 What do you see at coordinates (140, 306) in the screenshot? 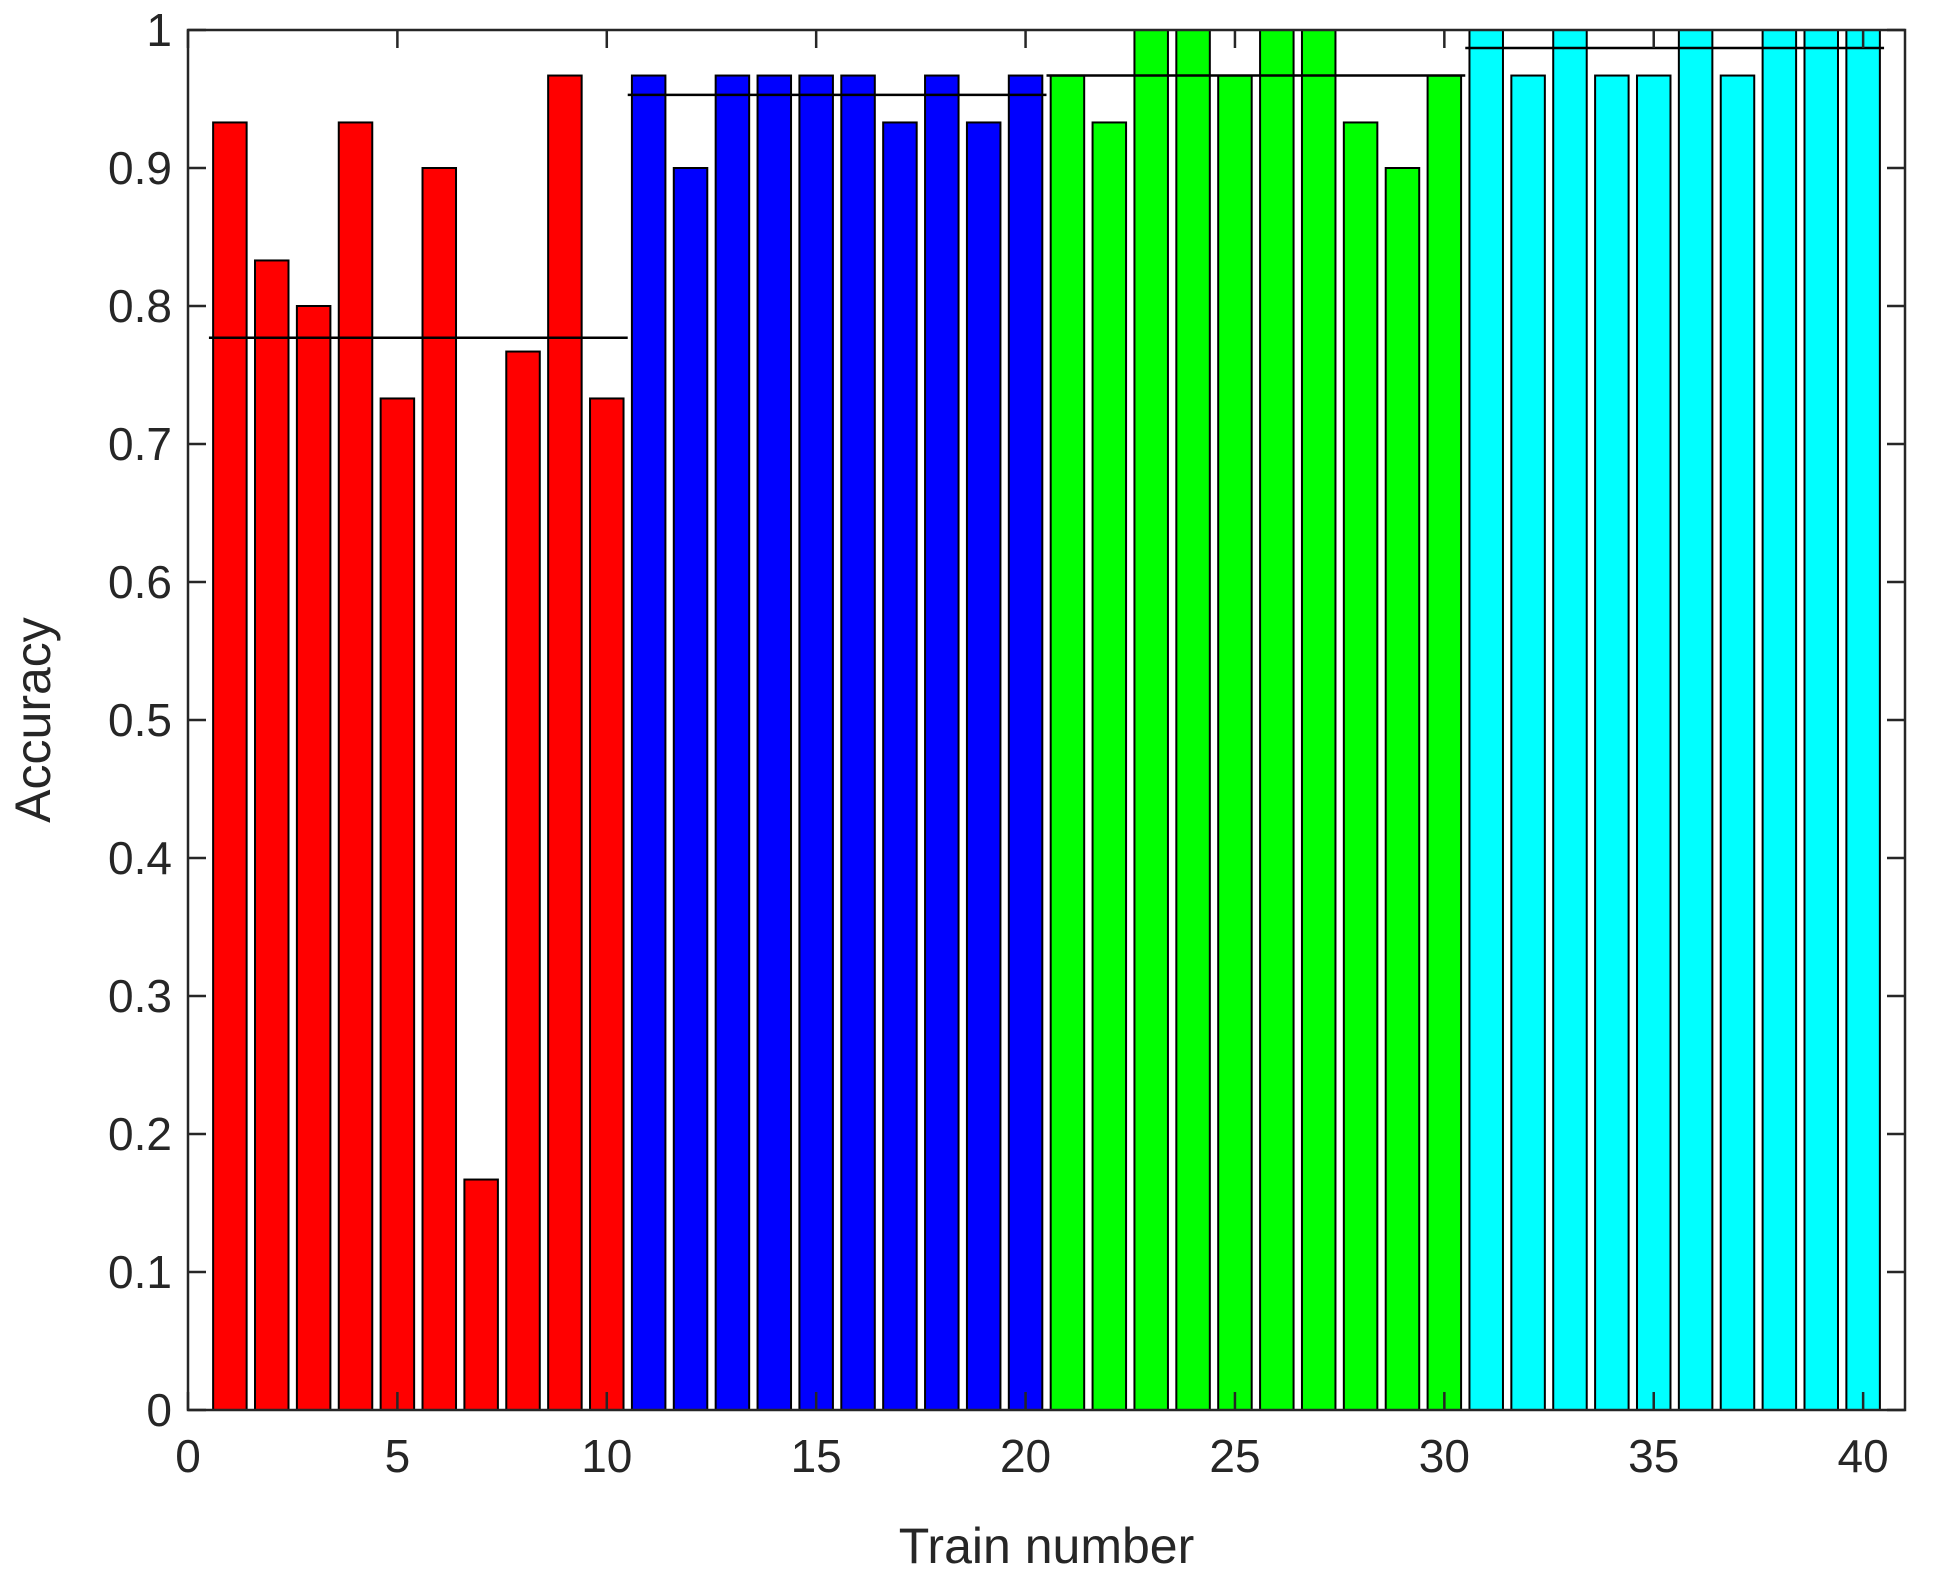
I see `y-tick-label: 0.8` at bounding box center [140, 306].